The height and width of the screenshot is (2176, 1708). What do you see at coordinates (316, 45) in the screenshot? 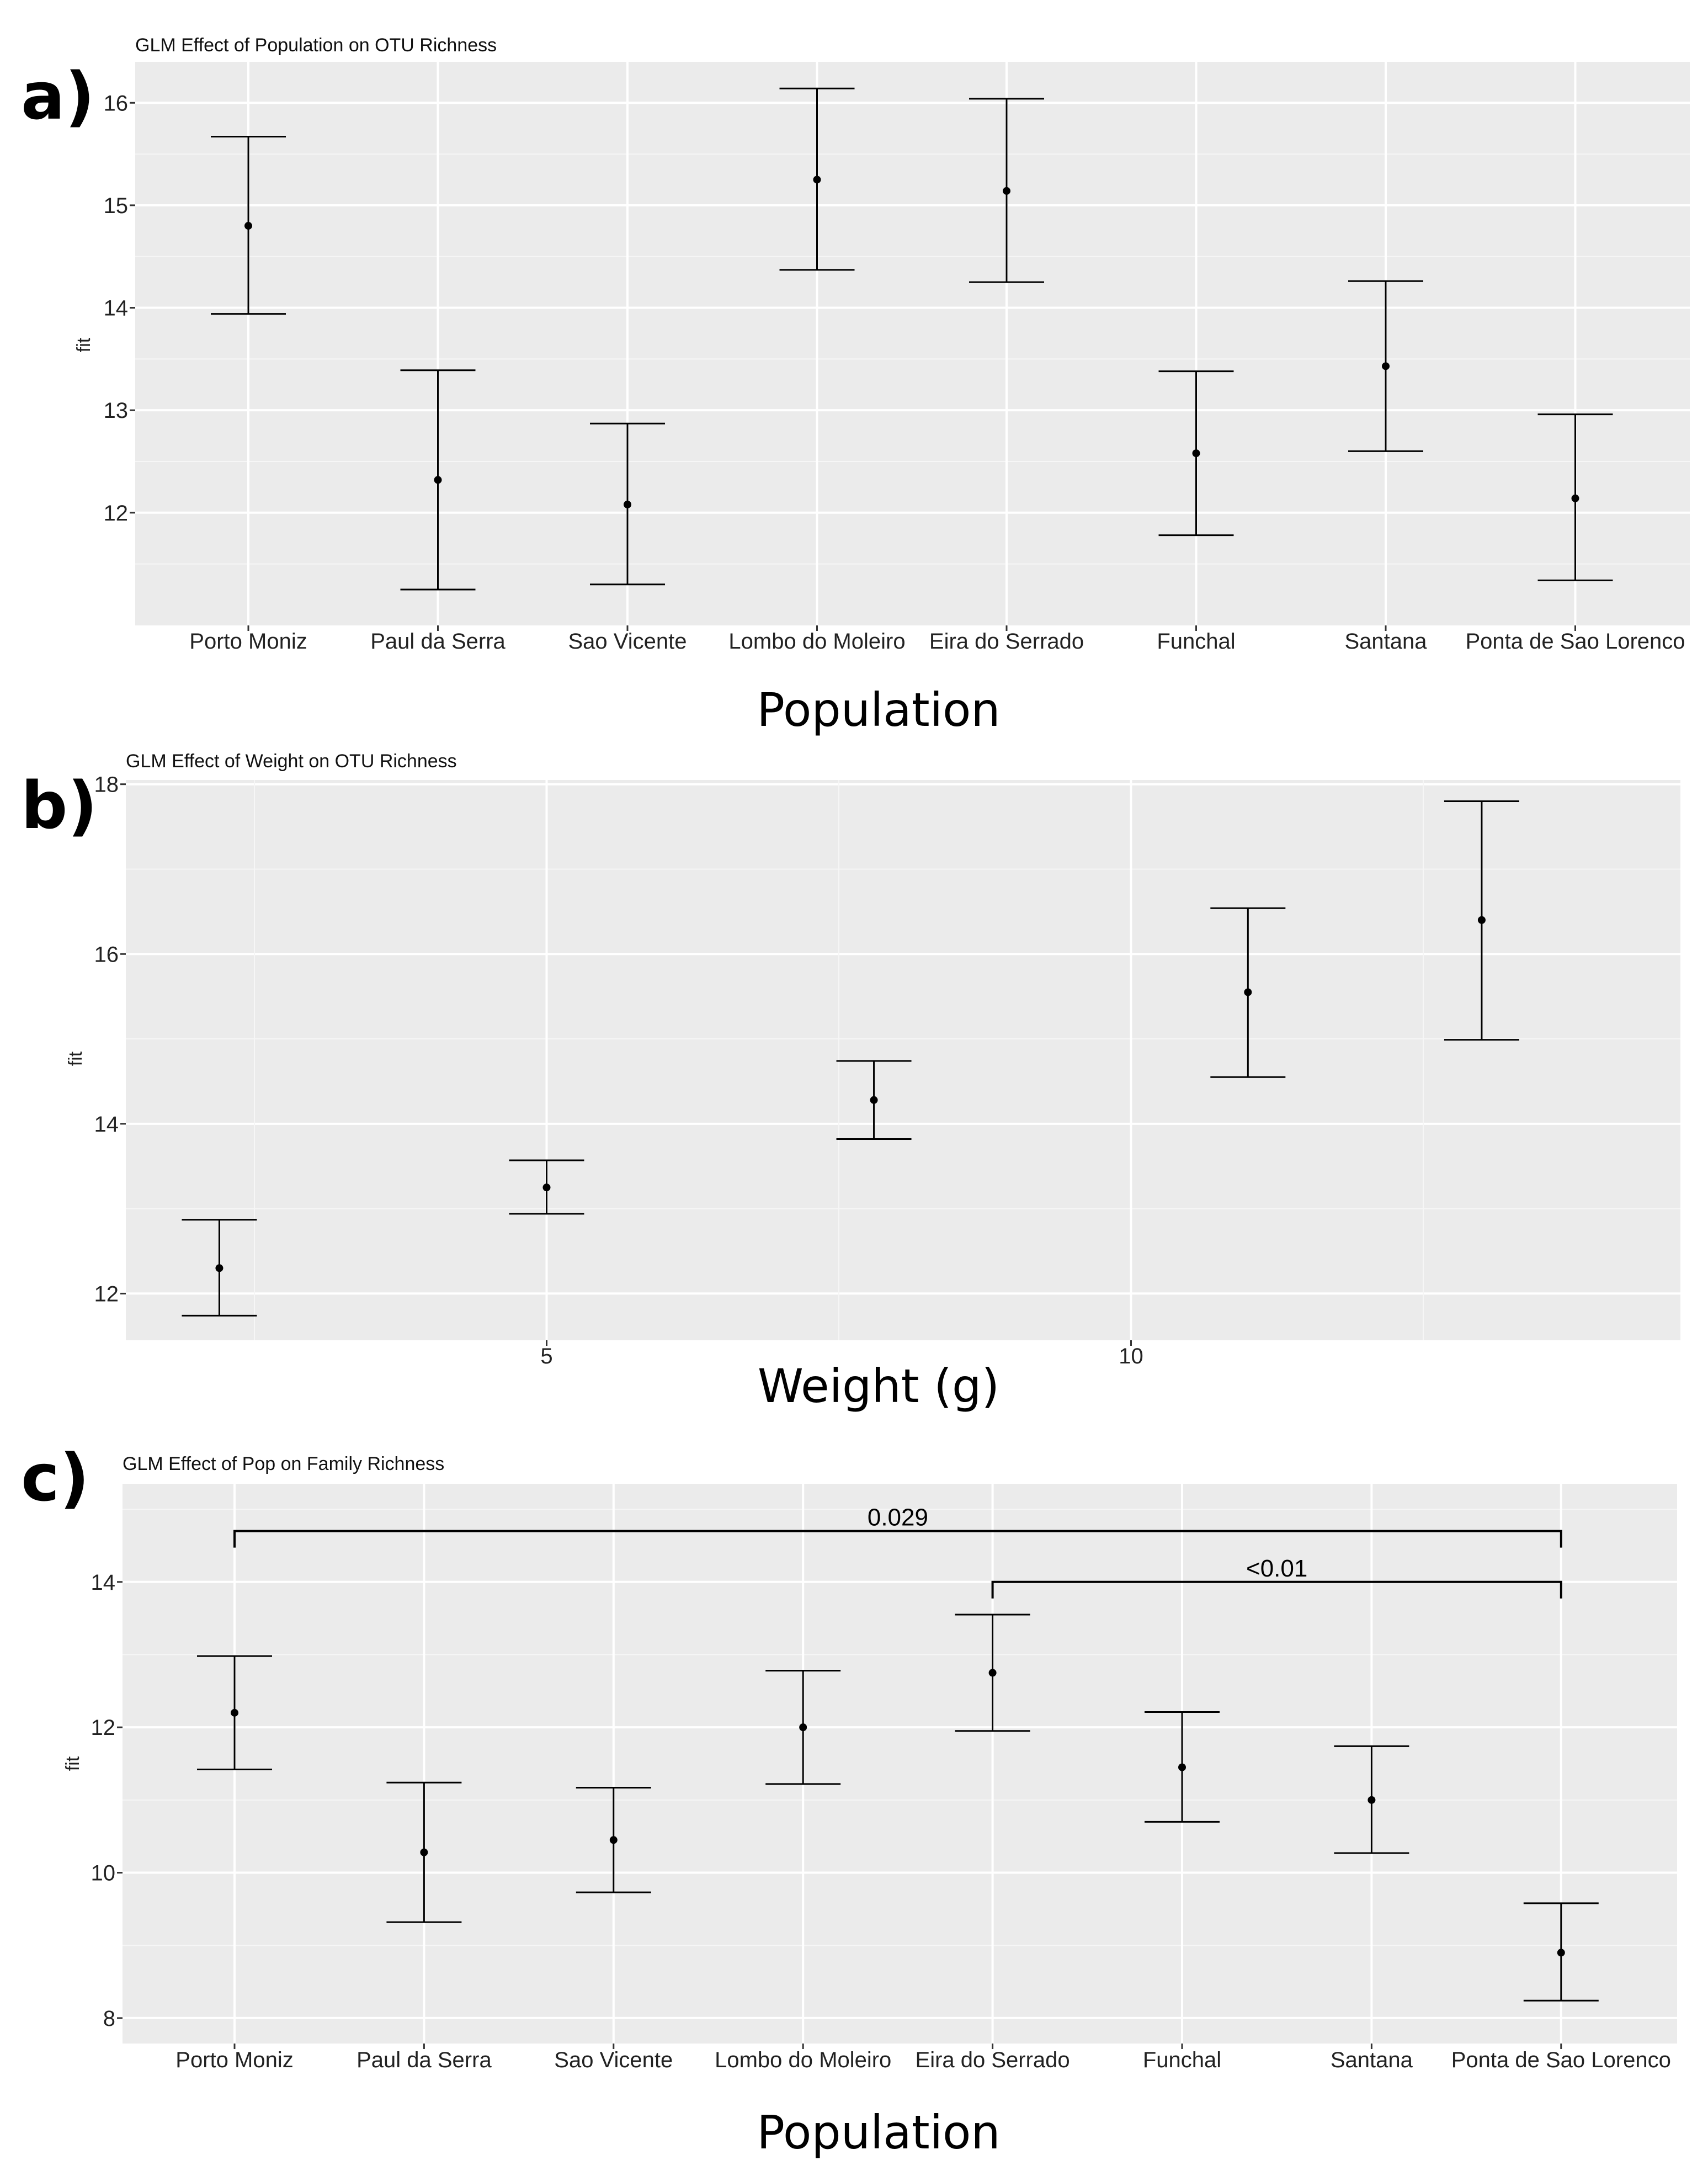
I see `panel-a-title: GLM Effect of Population on OTU Richness` at bounding box center [316, 45].